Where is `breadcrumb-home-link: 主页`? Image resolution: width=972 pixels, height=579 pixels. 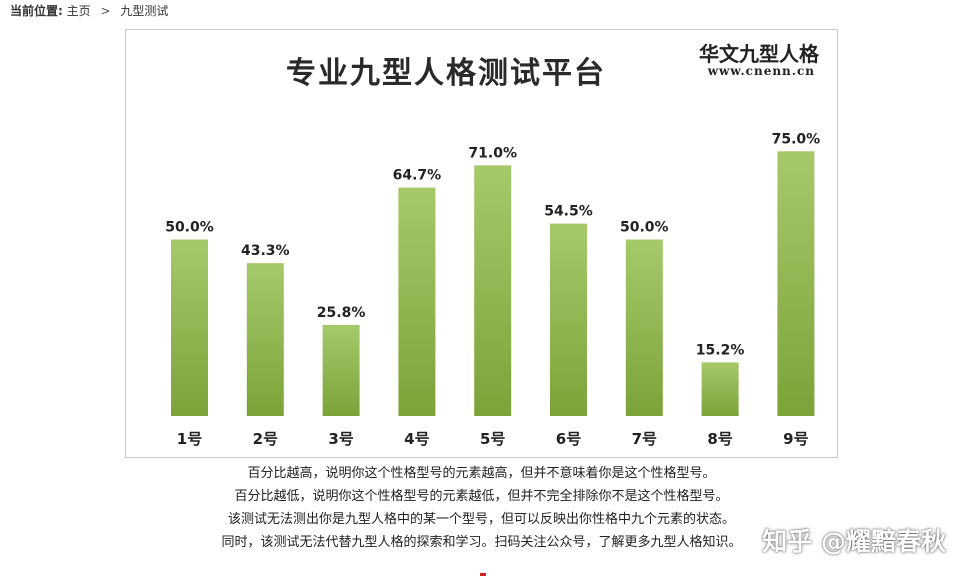 breadcrumb-home-link: 主页 is located at coordinates (78, 11).